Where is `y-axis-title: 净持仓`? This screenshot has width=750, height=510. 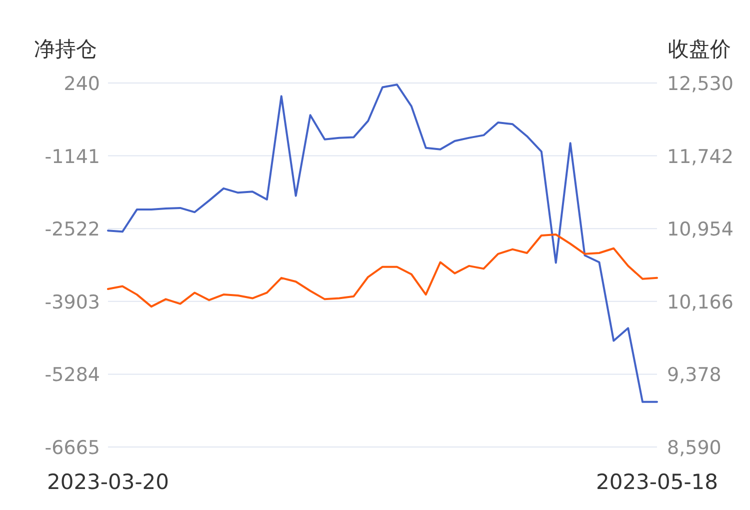 y-axis-title: 净持仓 is located at coordinates (65, 49).